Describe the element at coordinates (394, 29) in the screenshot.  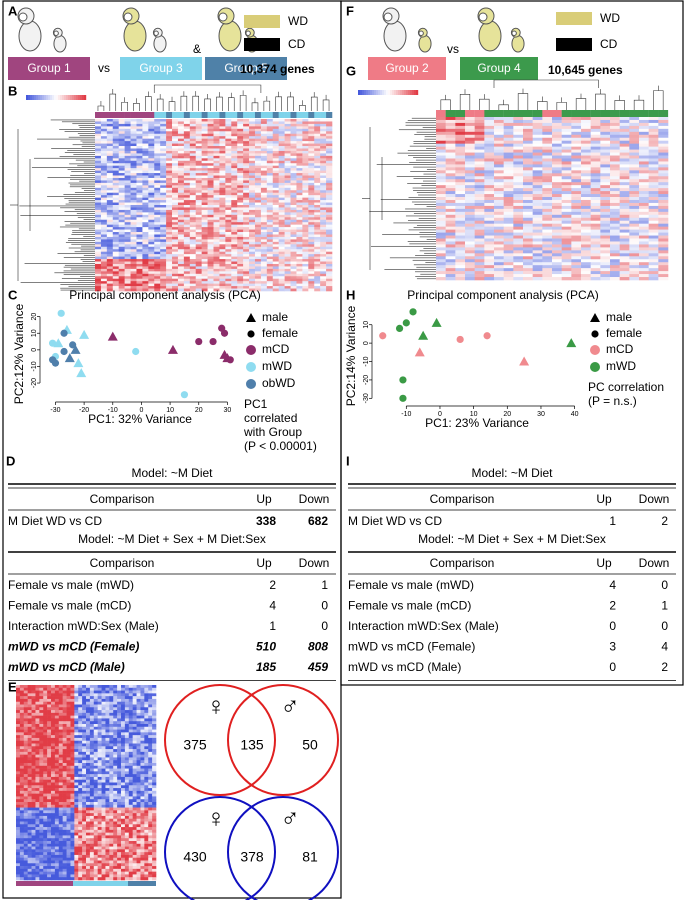
I see `monkey-icon` at that location.